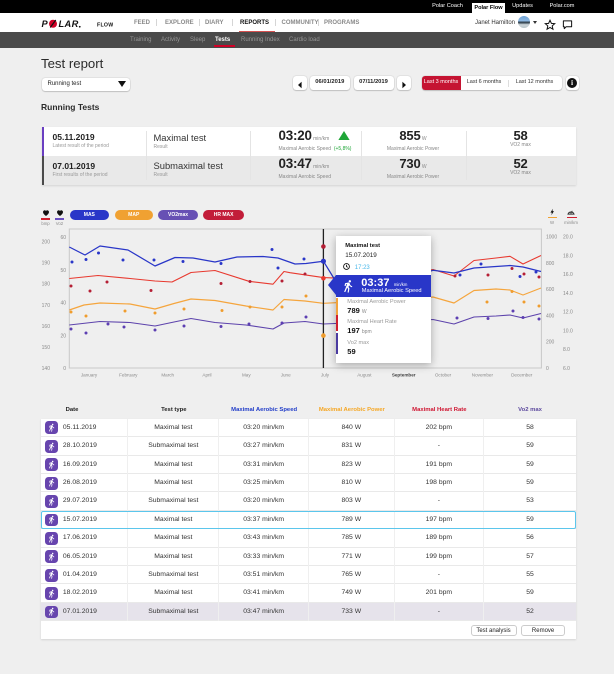 The width and height of the screenshot is (614, 674). Describe the element at coordinates (105, 25) in the screenshot. I see `svg-text: FLOW` at that location.